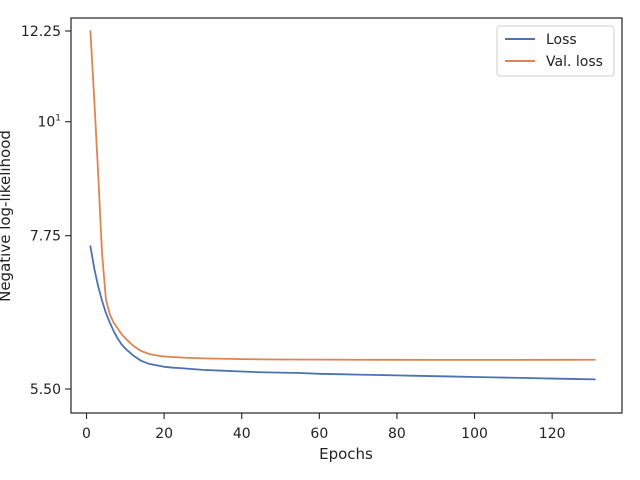 This screenshot has height=480, width=640. Describe the element at coordinates (346, 454) in the screenshot. I see `x-axis-label: Epochs` at that location.